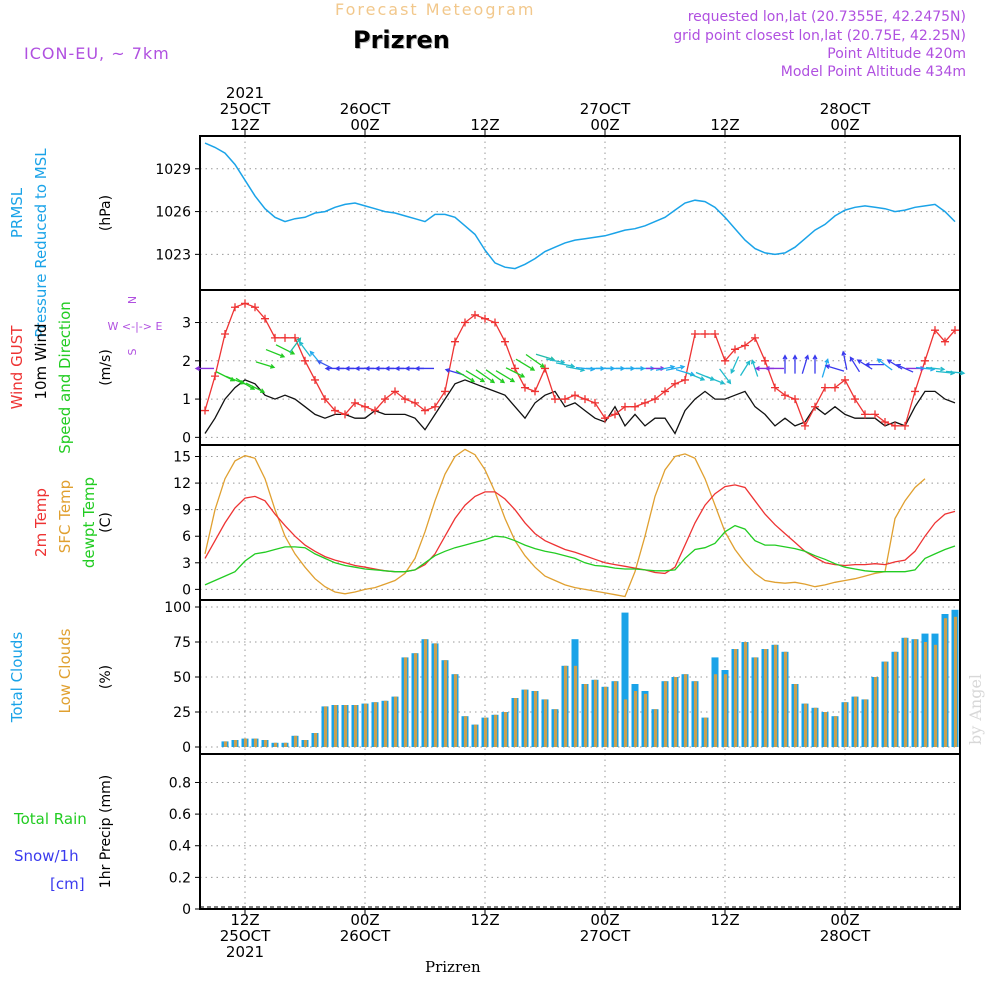 Image resolution: width=1000 pixels, height=1000 pixels. I want to click on panel-3: 0 3 6 9 12 15 (C), so click(529, 522).